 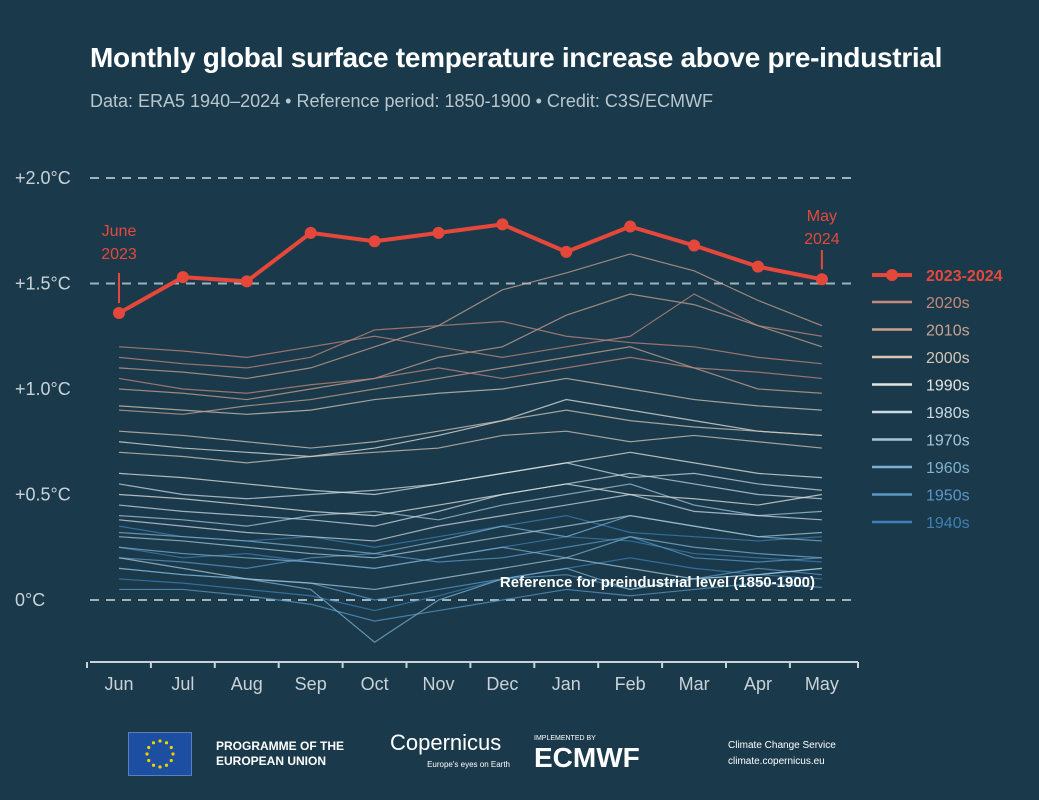 What do you see at coordinates (566, 684) in the screenshot?
I see `x-tick-label: Jan` at bounding box center [566, 684].